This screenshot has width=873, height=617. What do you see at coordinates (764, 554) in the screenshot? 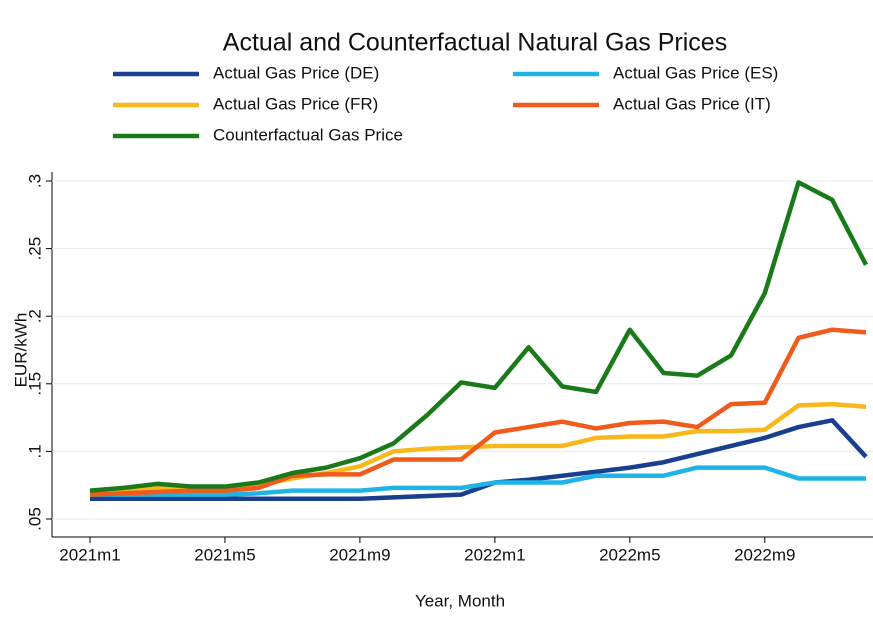
I see `x-tick-label: 2022m9` at bounding box center [764, 554].